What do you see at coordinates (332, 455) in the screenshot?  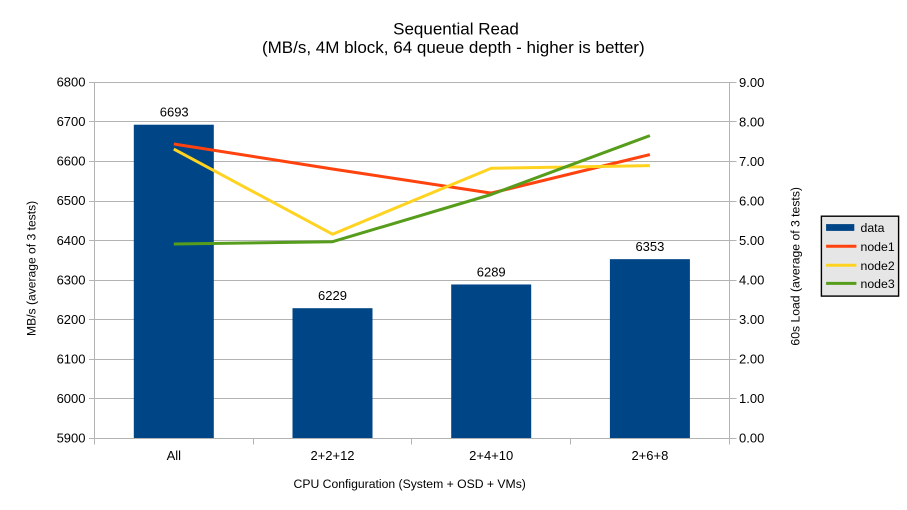 I see `svg-text: 2+2+12` at bounding box center [332, 455].